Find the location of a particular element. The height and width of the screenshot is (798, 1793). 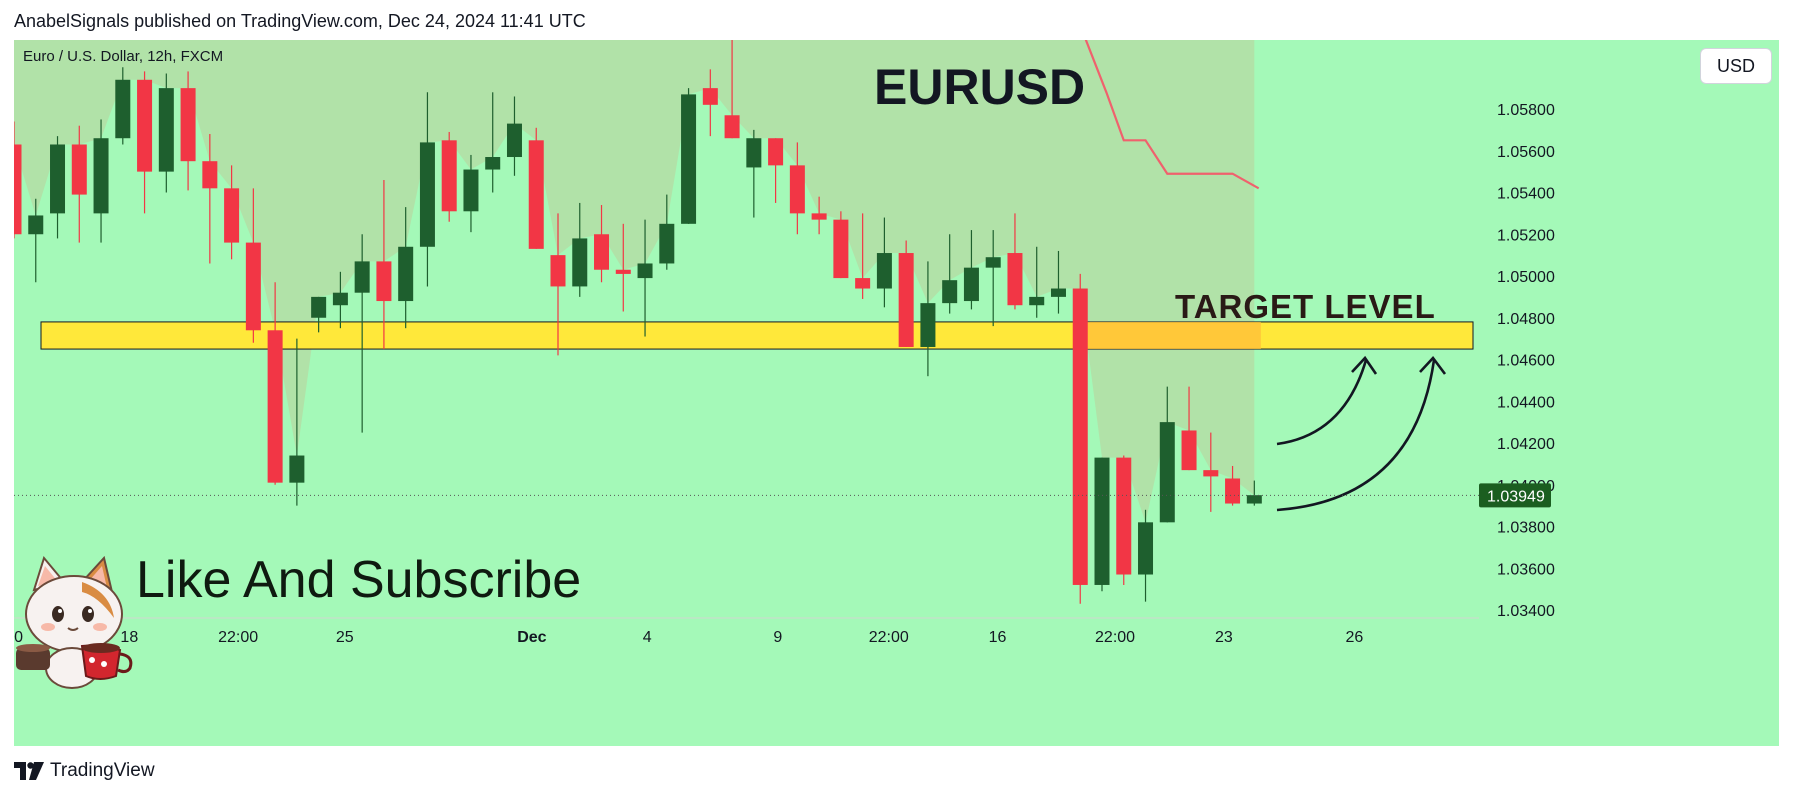

y-tick-label: 1.05000 is located at coordinates (1526, 277).